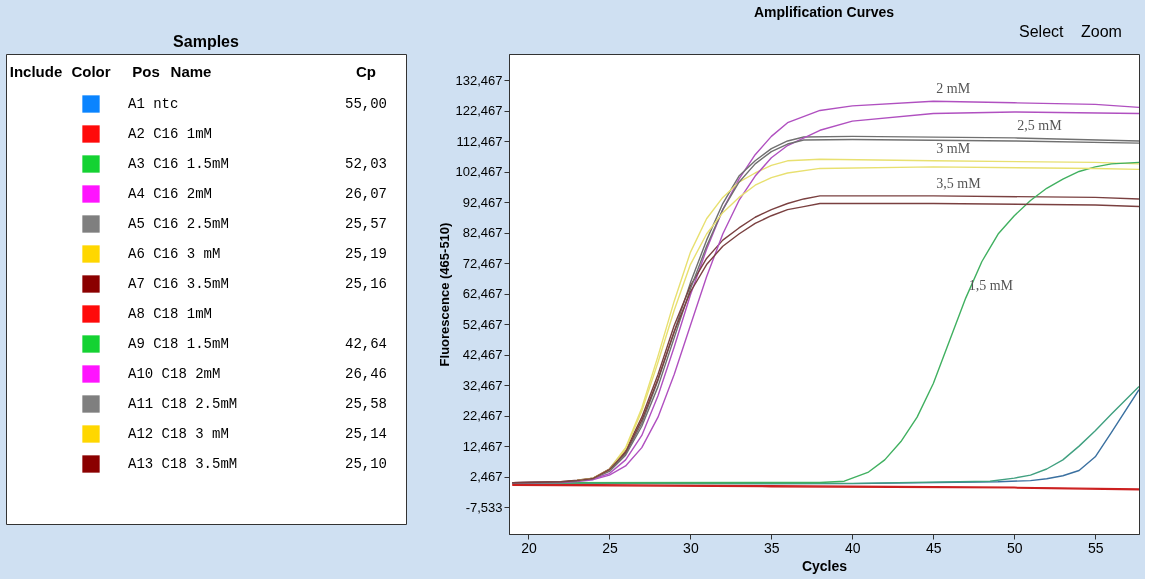  What do you see at coordinates (482, 324) in the screenshot?
I see `y-tick-label: 52,467` at bounding box center [482, 324].